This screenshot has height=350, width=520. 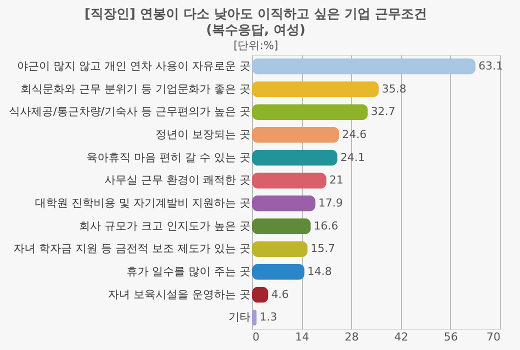 I want to click on chart-subtitle: [단위:%], so click(x=255, y=45).